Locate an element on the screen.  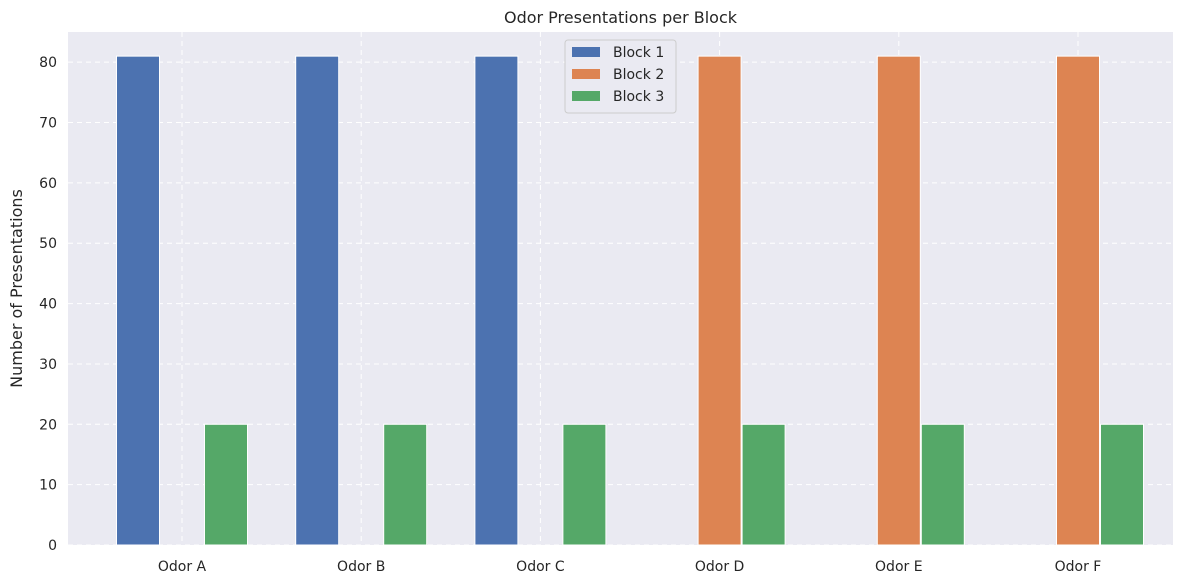
y-tick-label: 10 is located at coordinates (48, 486).